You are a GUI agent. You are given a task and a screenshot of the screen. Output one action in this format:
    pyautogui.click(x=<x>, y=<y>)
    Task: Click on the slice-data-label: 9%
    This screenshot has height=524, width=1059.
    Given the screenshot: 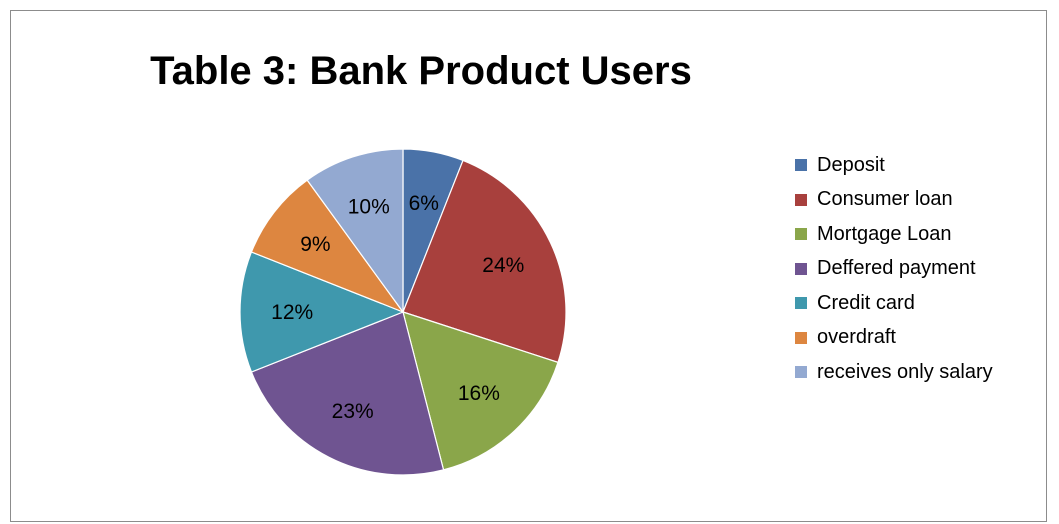 What is the action you would take?
    pyautogui.click(x=315, y=244)
    